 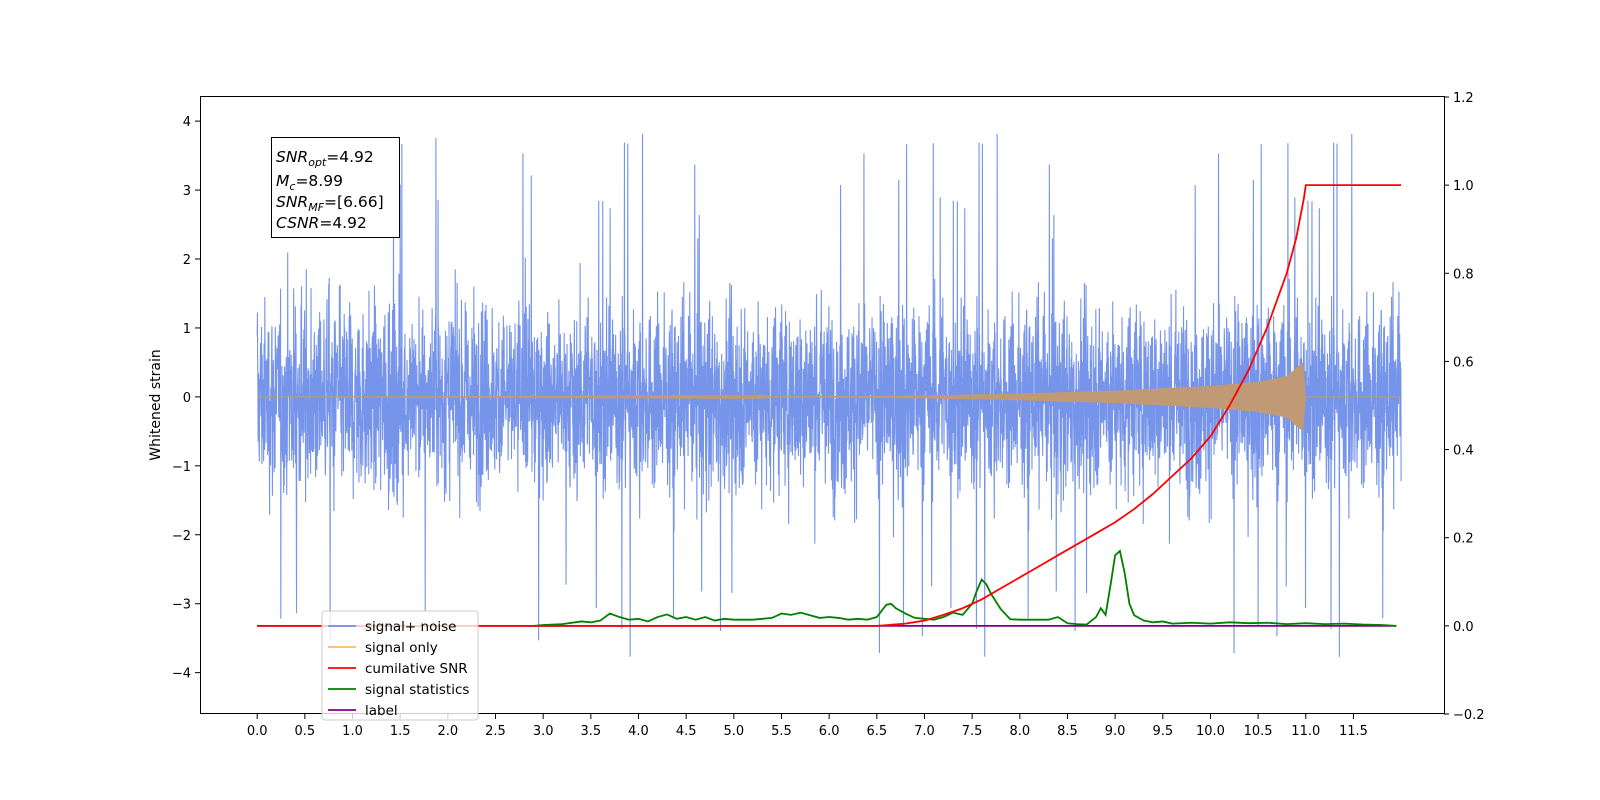 I want to click on x-tick-label: 7.5, so click(x=972, y=731).